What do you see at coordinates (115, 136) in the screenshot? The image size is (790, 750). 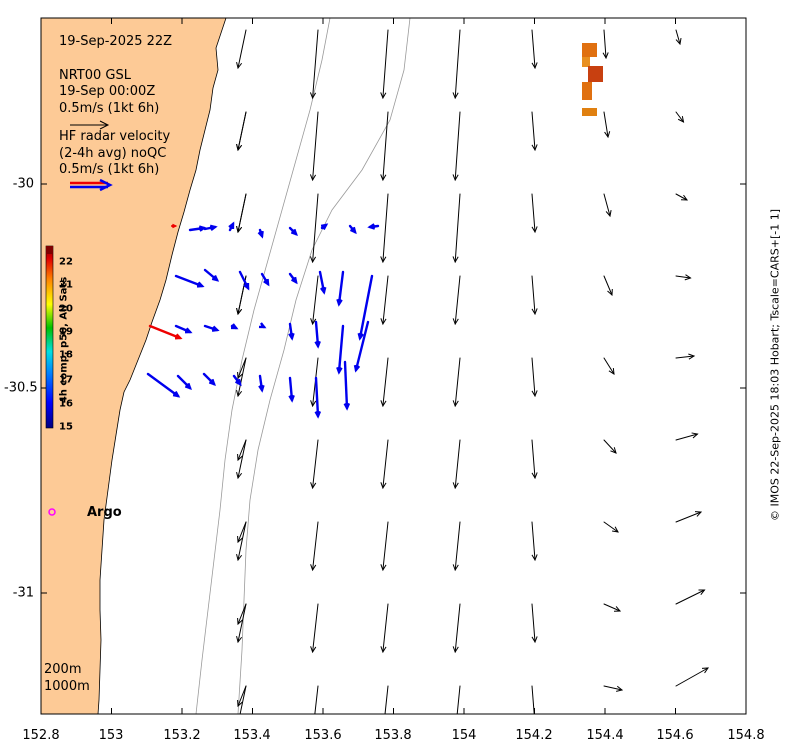 I see `radar-legend-line1: HF radar velocity` at bounding box center [115, 136].